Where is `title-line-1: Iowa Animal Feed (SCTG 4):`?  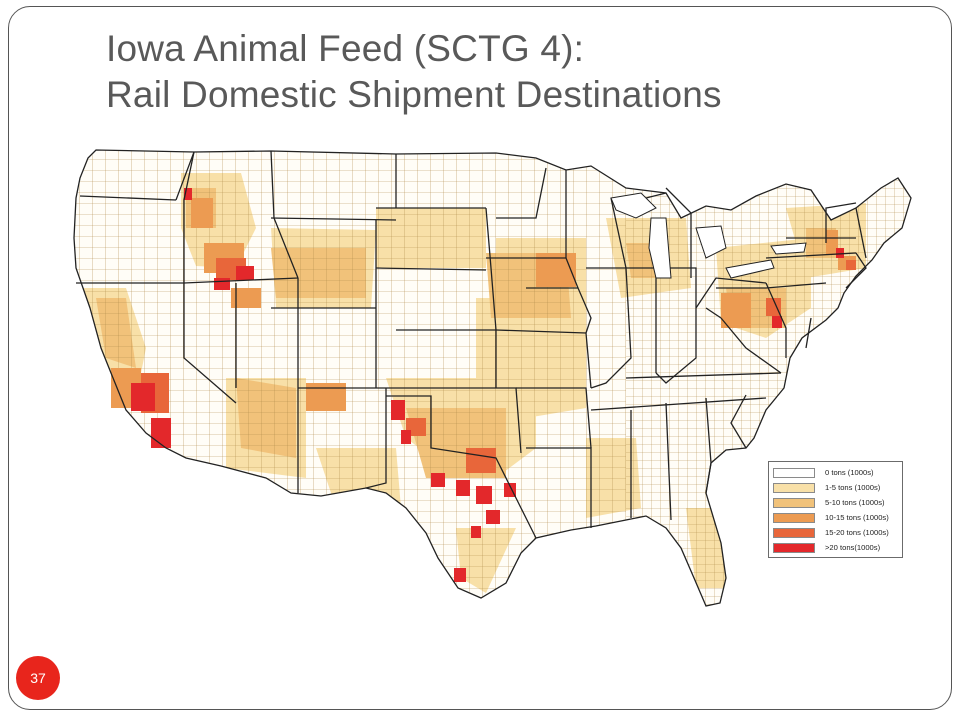
title-line-1: Iowa Animal Feed (SCTG 4): is located at coordinates (345, 48).